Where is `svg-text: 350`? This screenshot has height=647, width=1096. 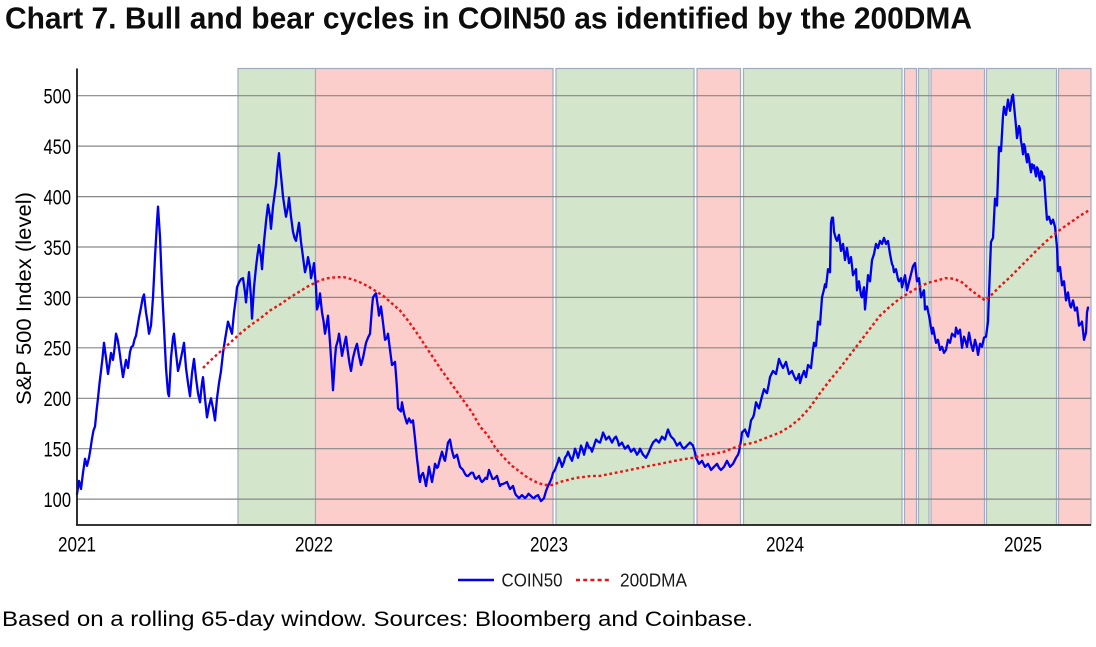
svg-text: 350 is located at coordinates (58, 248).